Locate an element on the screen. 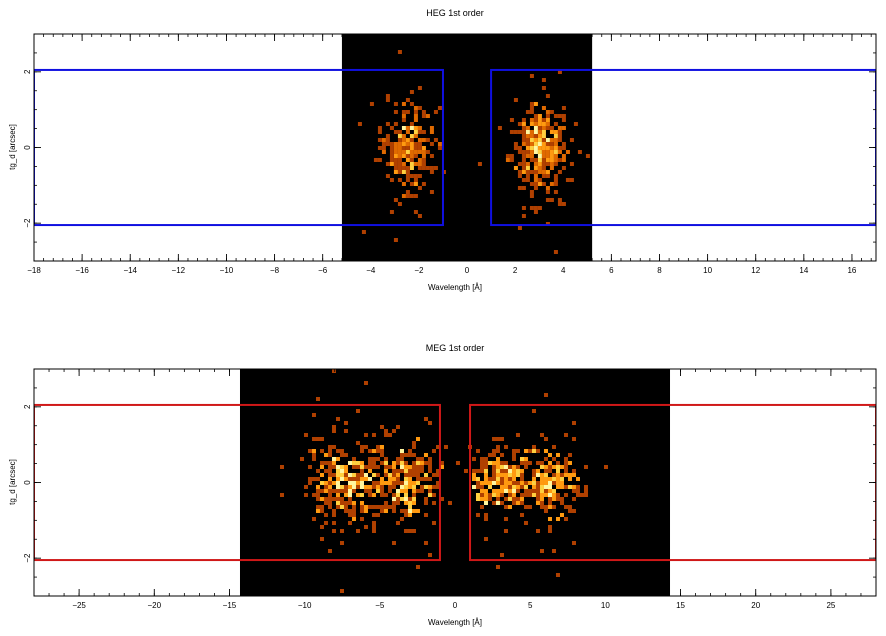 The image size is (886, 636). heg-title: HEG 1st order is located at coordinates (455, 13).